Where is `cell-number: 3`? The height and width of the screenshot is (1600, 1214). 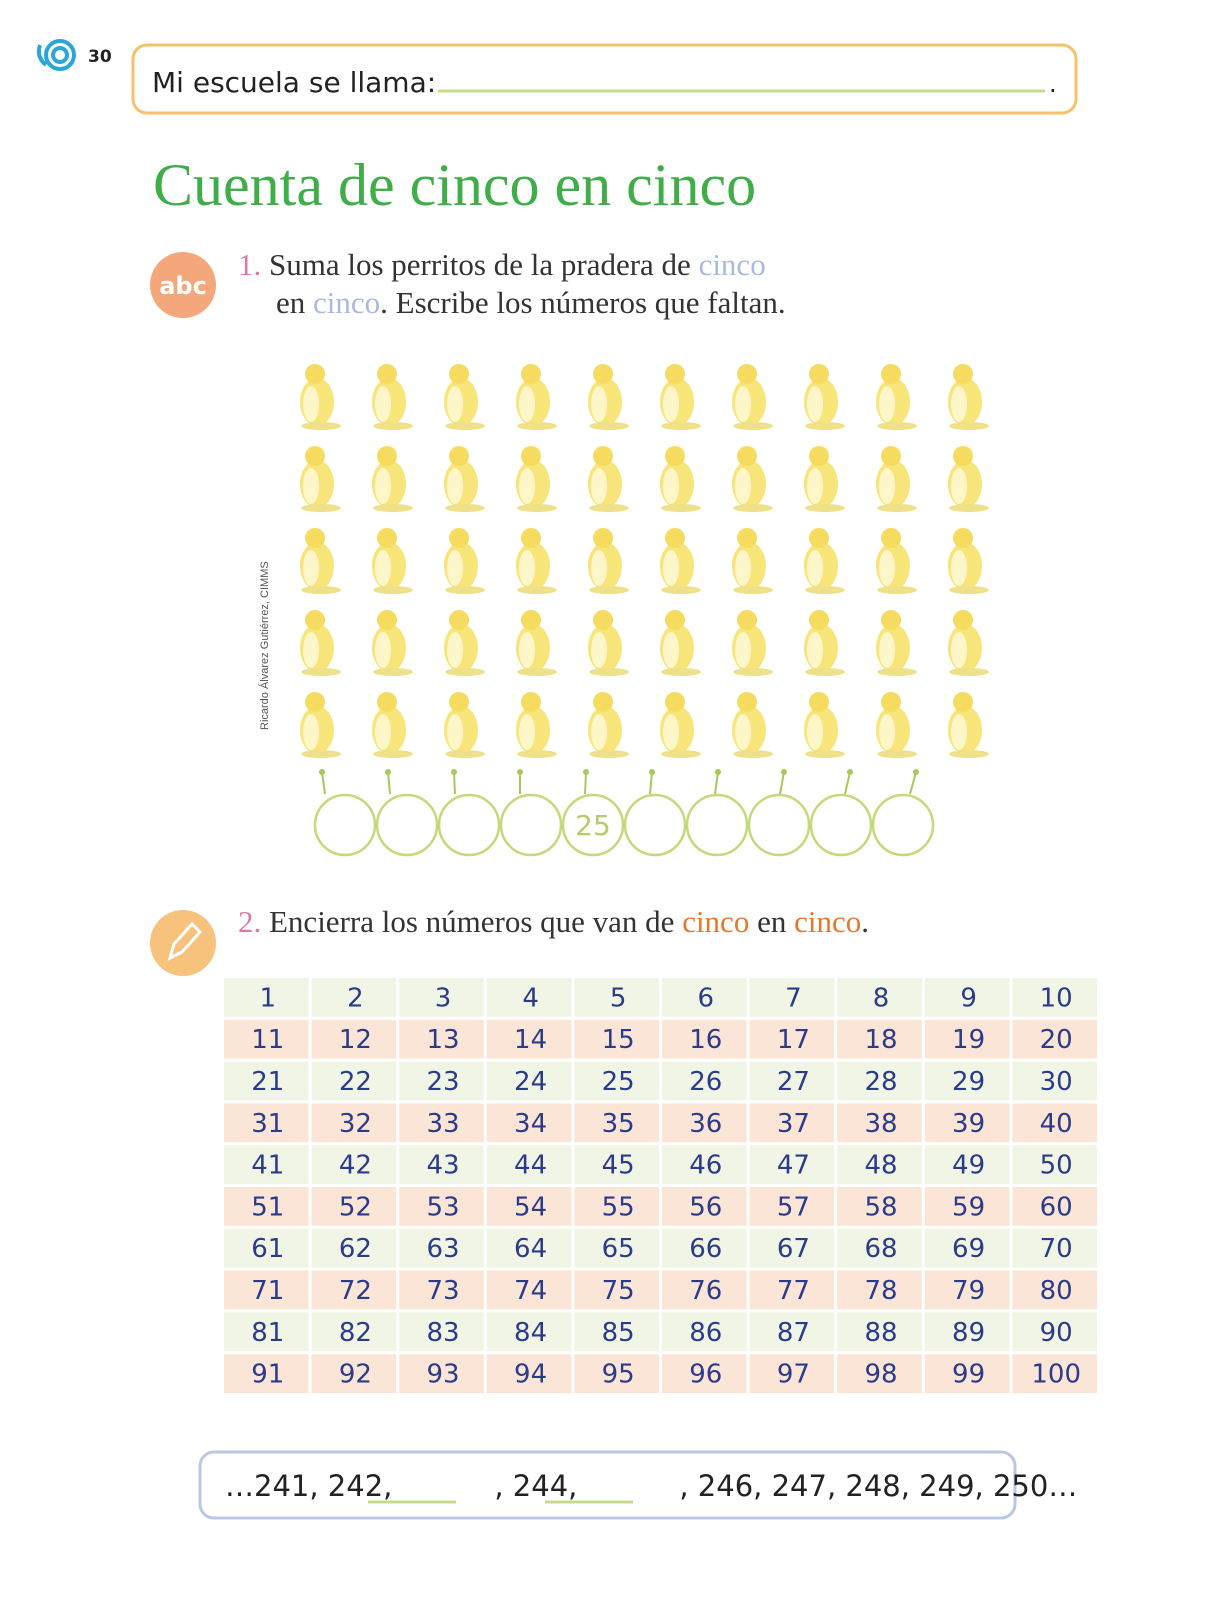
cell-number: 3 is located at coordinates (443, 998).